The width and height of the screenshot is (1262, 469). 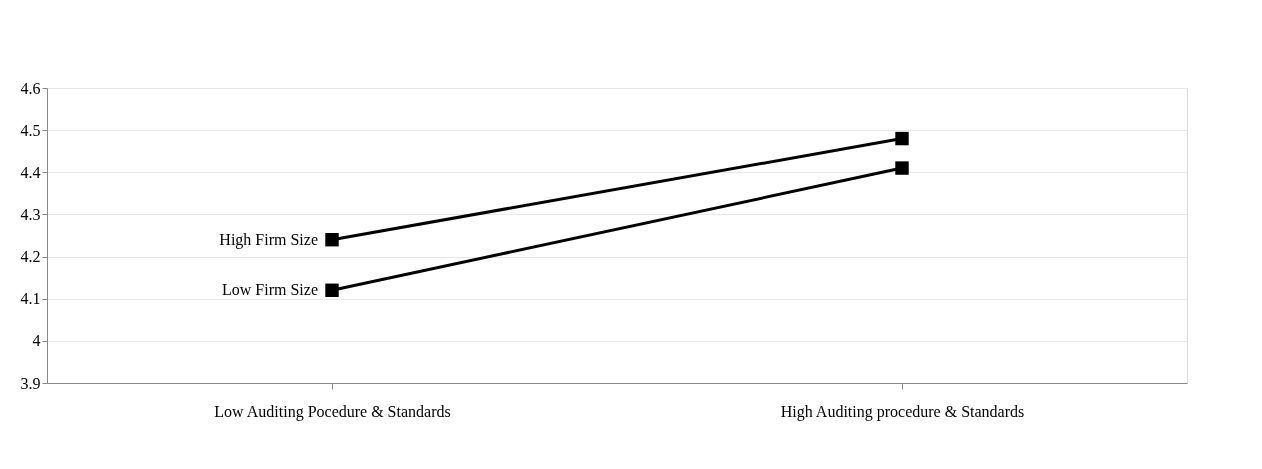 I want to click on y-tick-label: 4.1, so click(x=30, y=299).